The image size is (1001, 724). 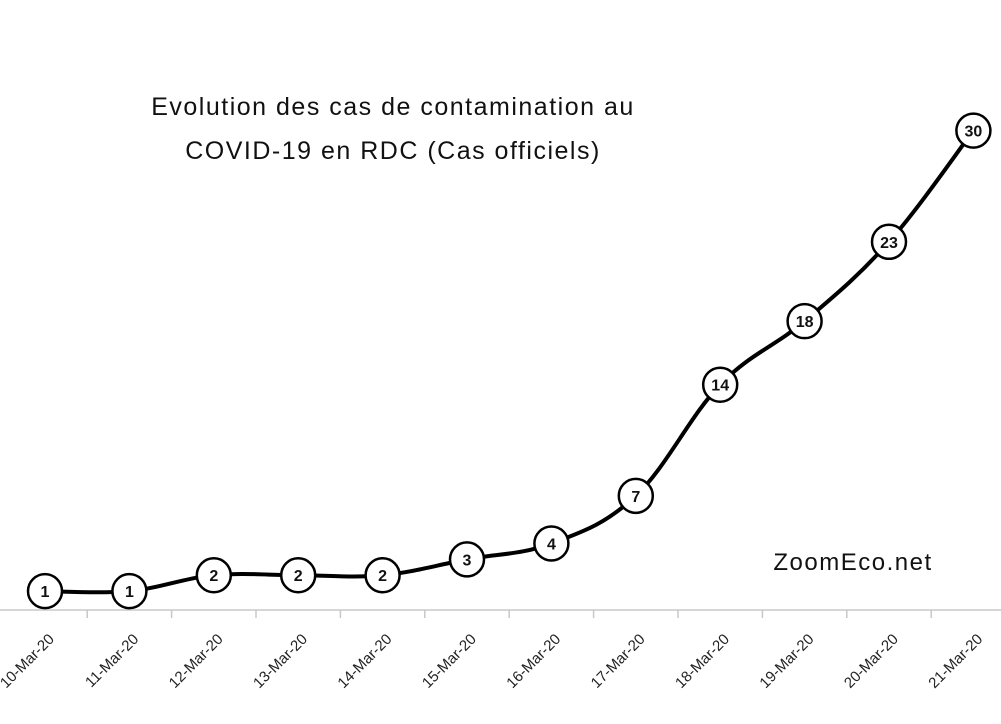 I want to click on x-tick-label: 19-Mar-20, so click(x=786, y=661).